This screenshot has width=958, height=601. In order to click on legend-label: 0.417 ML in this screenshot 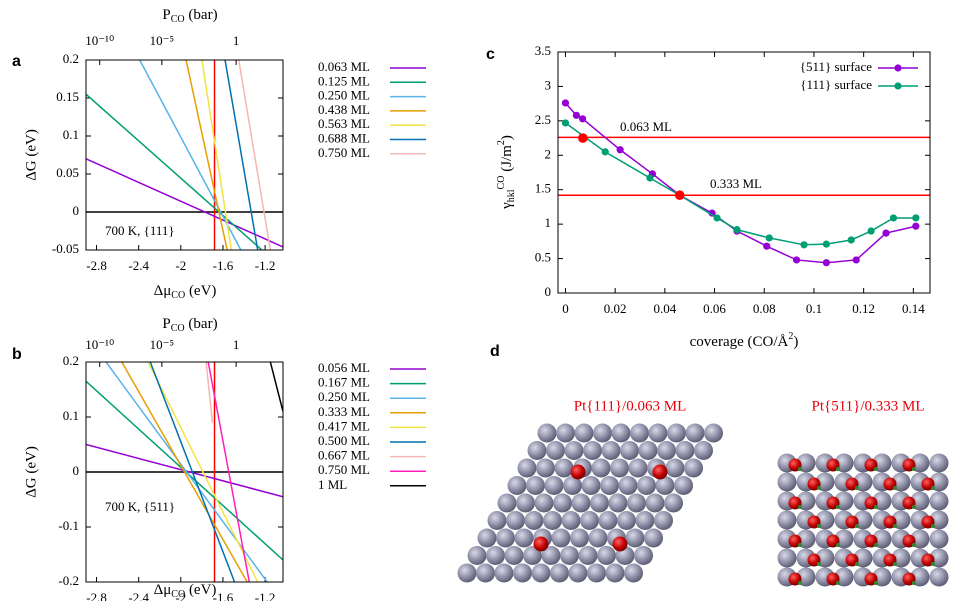, I will do `click(344, 425)`.